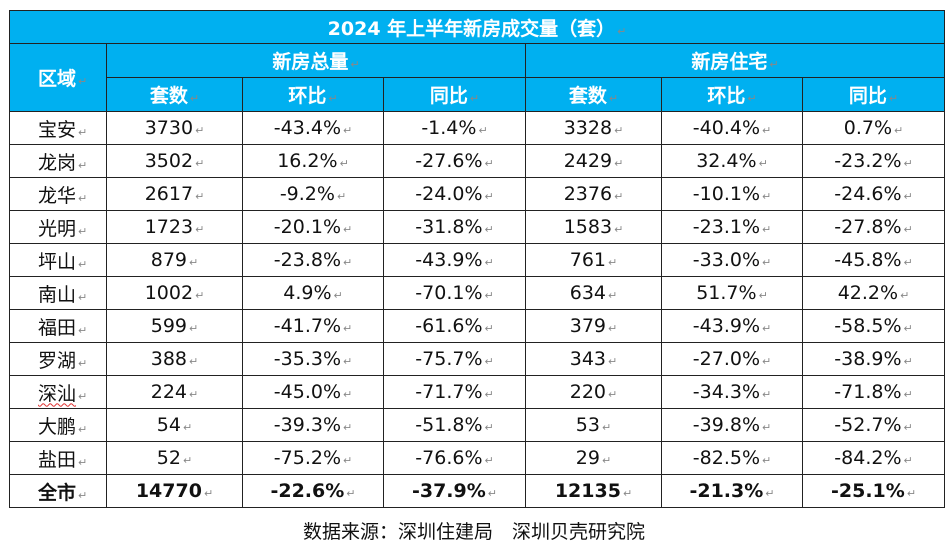 Image resolution: width=948 pixels, height=547 pixels. I want to click on region-cell: 龙华 ↵, so click(58, 194).